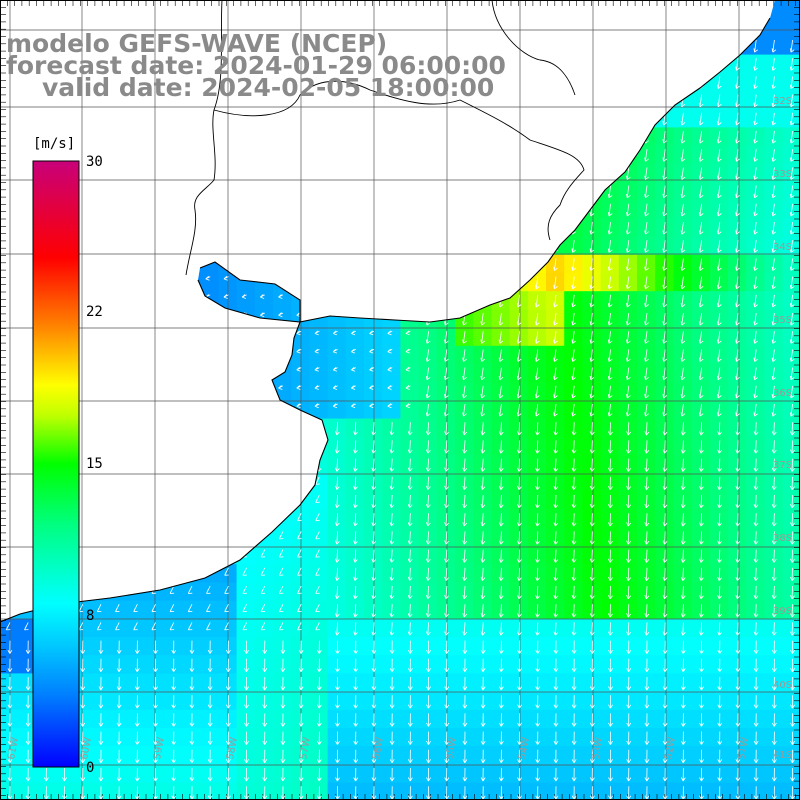  Describe the element at coordinates (378, 748) in the screenshot. I see `longitude-label: 56W` at that location.